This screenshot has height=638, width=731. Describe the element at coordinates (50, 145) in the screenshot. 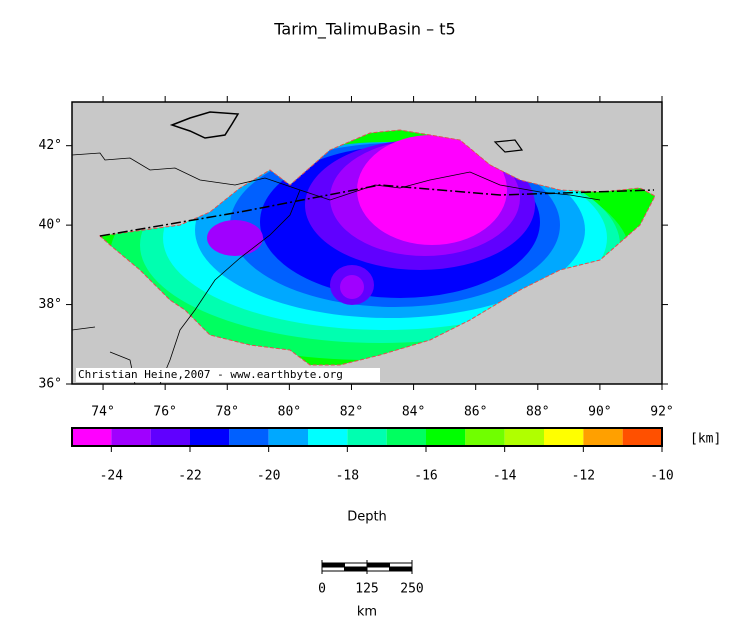

I see `lat-tick-label: 42°` at that location.